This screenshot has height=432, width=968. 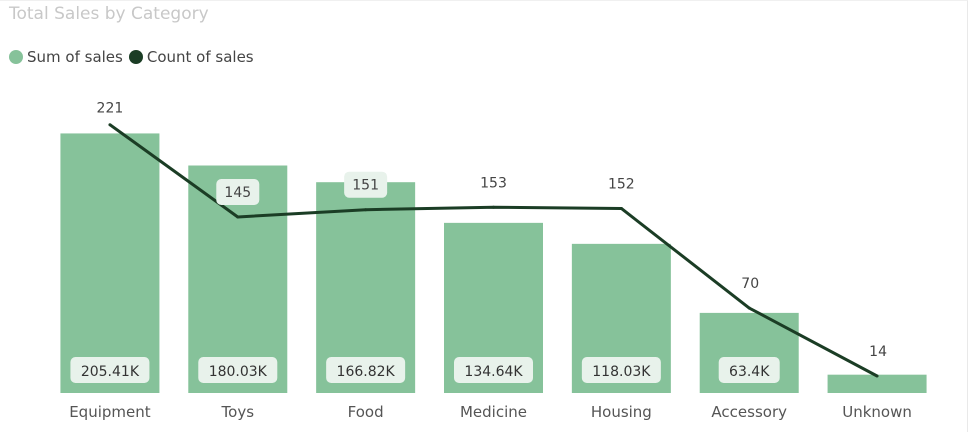 I want to click on category-label: Housing, so click(x=621, y=412).